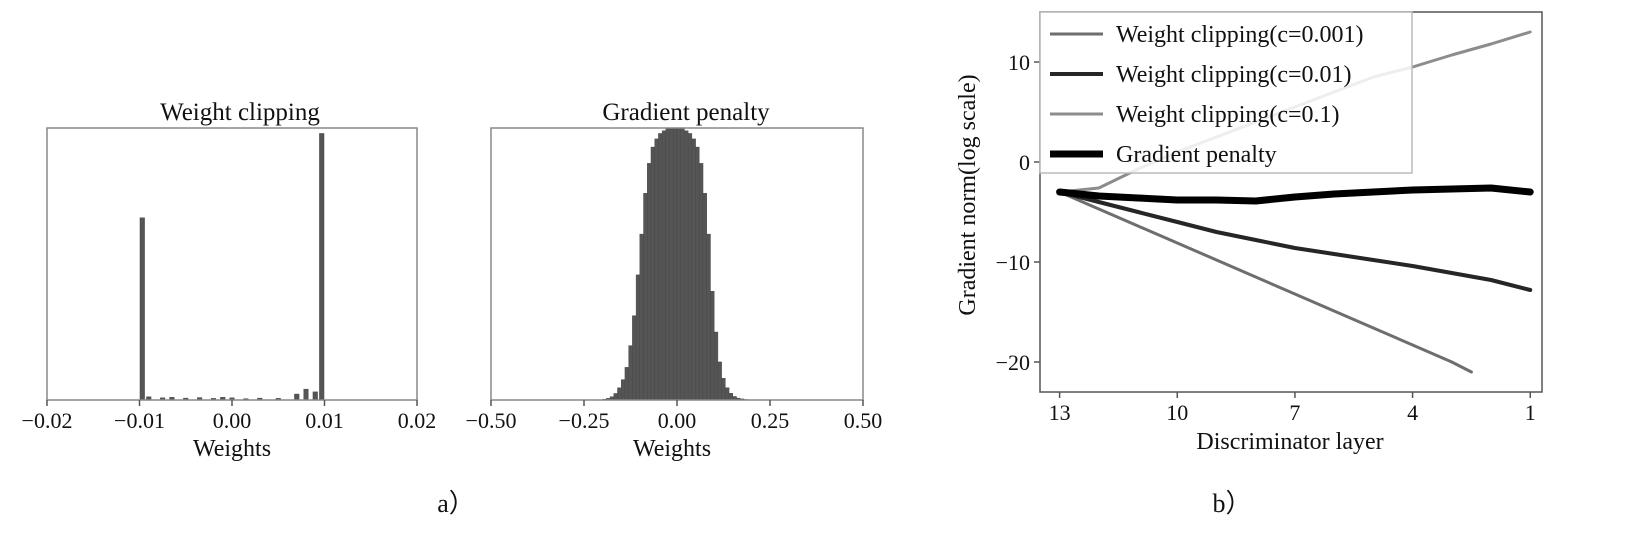 This screenshot has height=546, width=1636. Describe the element at coordinates (1231, 503) in the screenshot. I see `panel-b-label: b）` at that location.